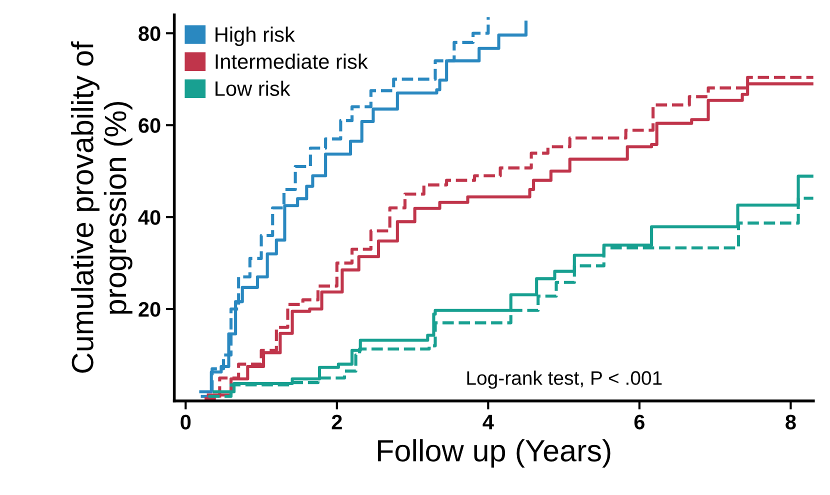 This screenshot has width=830, height=495. I want to click on x-tick-label: 0, so click(185, 422).